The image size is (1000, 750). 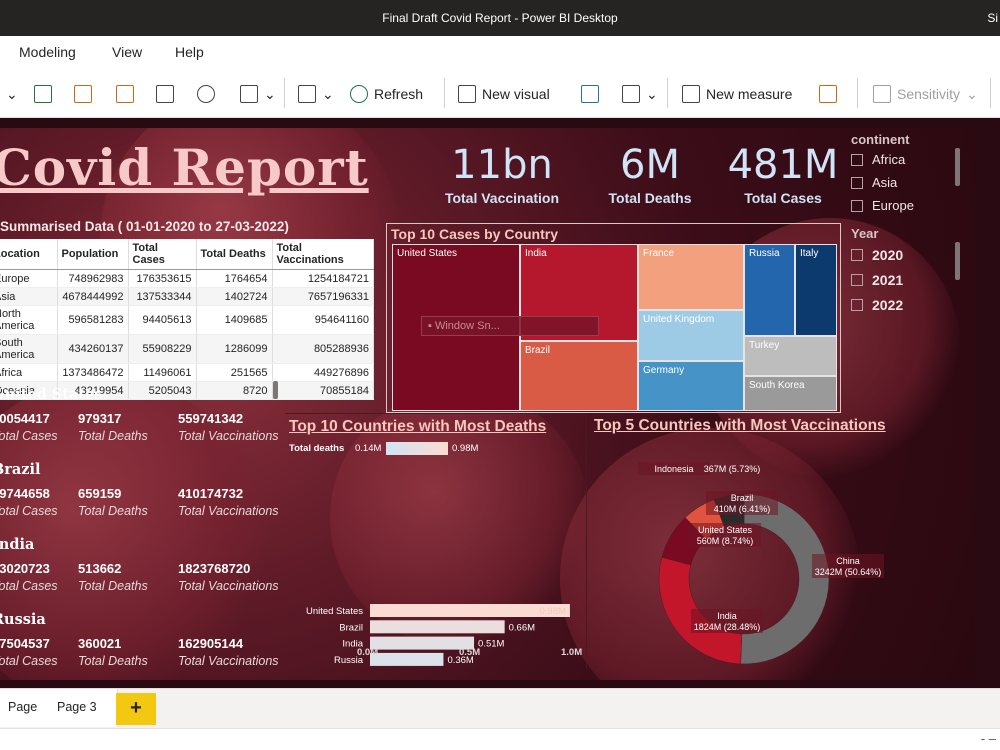 I want to click on cards-scrollbar, so click(x=275, y=390).